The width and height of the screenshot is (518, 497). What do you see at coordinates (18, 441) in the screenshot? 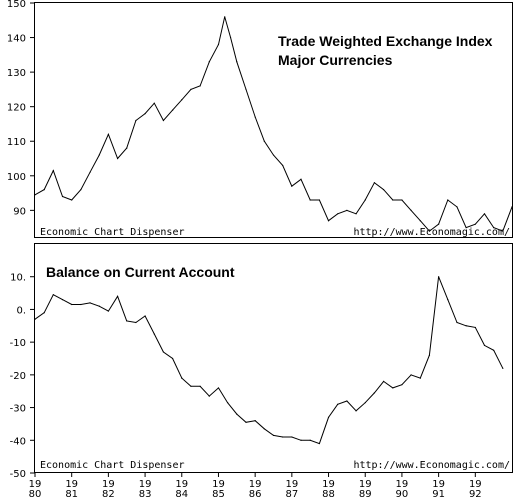
I see `y-tick-label-5: -40` at bounding box center [18, 441].